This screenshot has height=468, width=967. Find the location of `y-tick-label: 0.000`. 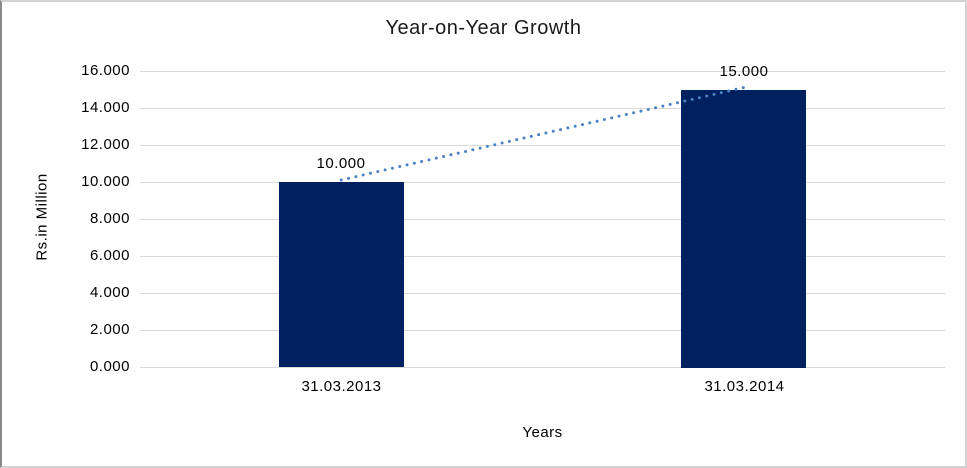

y-tick-label: 0.000 is located at coordinates (109, 366).